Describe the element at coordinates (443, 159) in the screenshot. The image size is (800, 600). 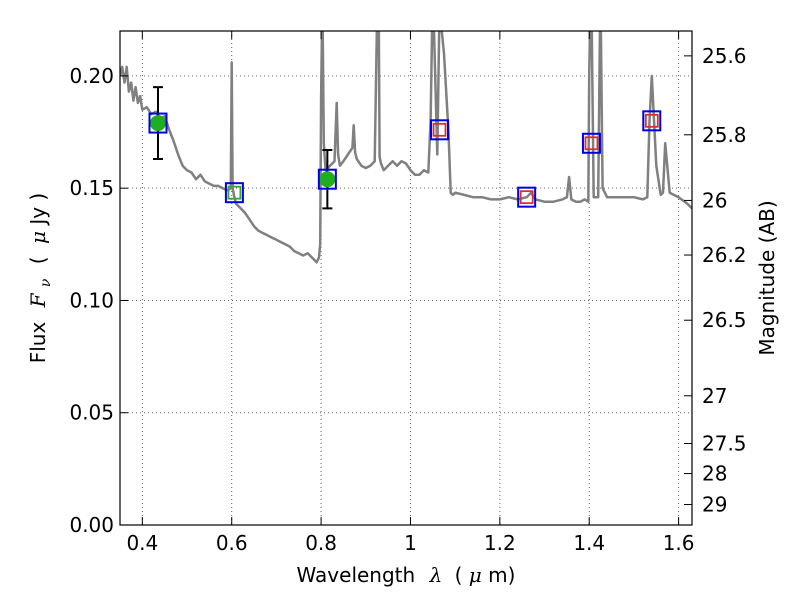
I see `limit-markers` at that location.